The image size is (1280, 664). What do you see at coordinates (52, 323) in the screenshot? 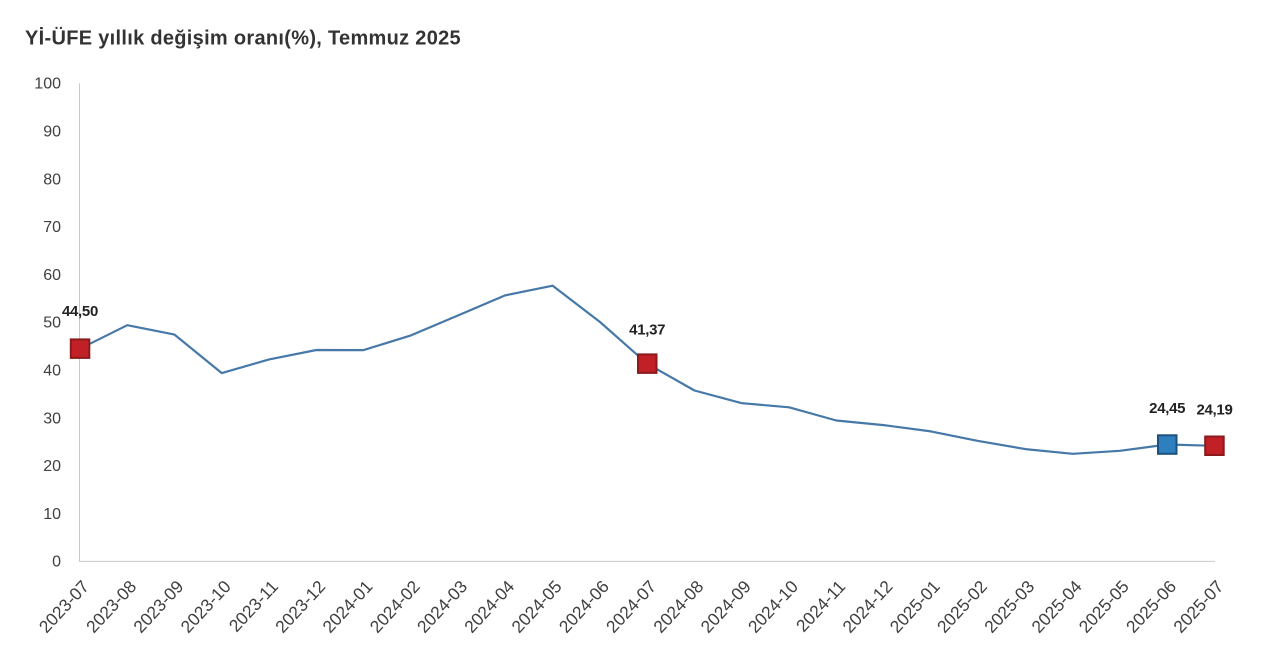
I see `svg-text: 50` at bounding box center [52, 323].